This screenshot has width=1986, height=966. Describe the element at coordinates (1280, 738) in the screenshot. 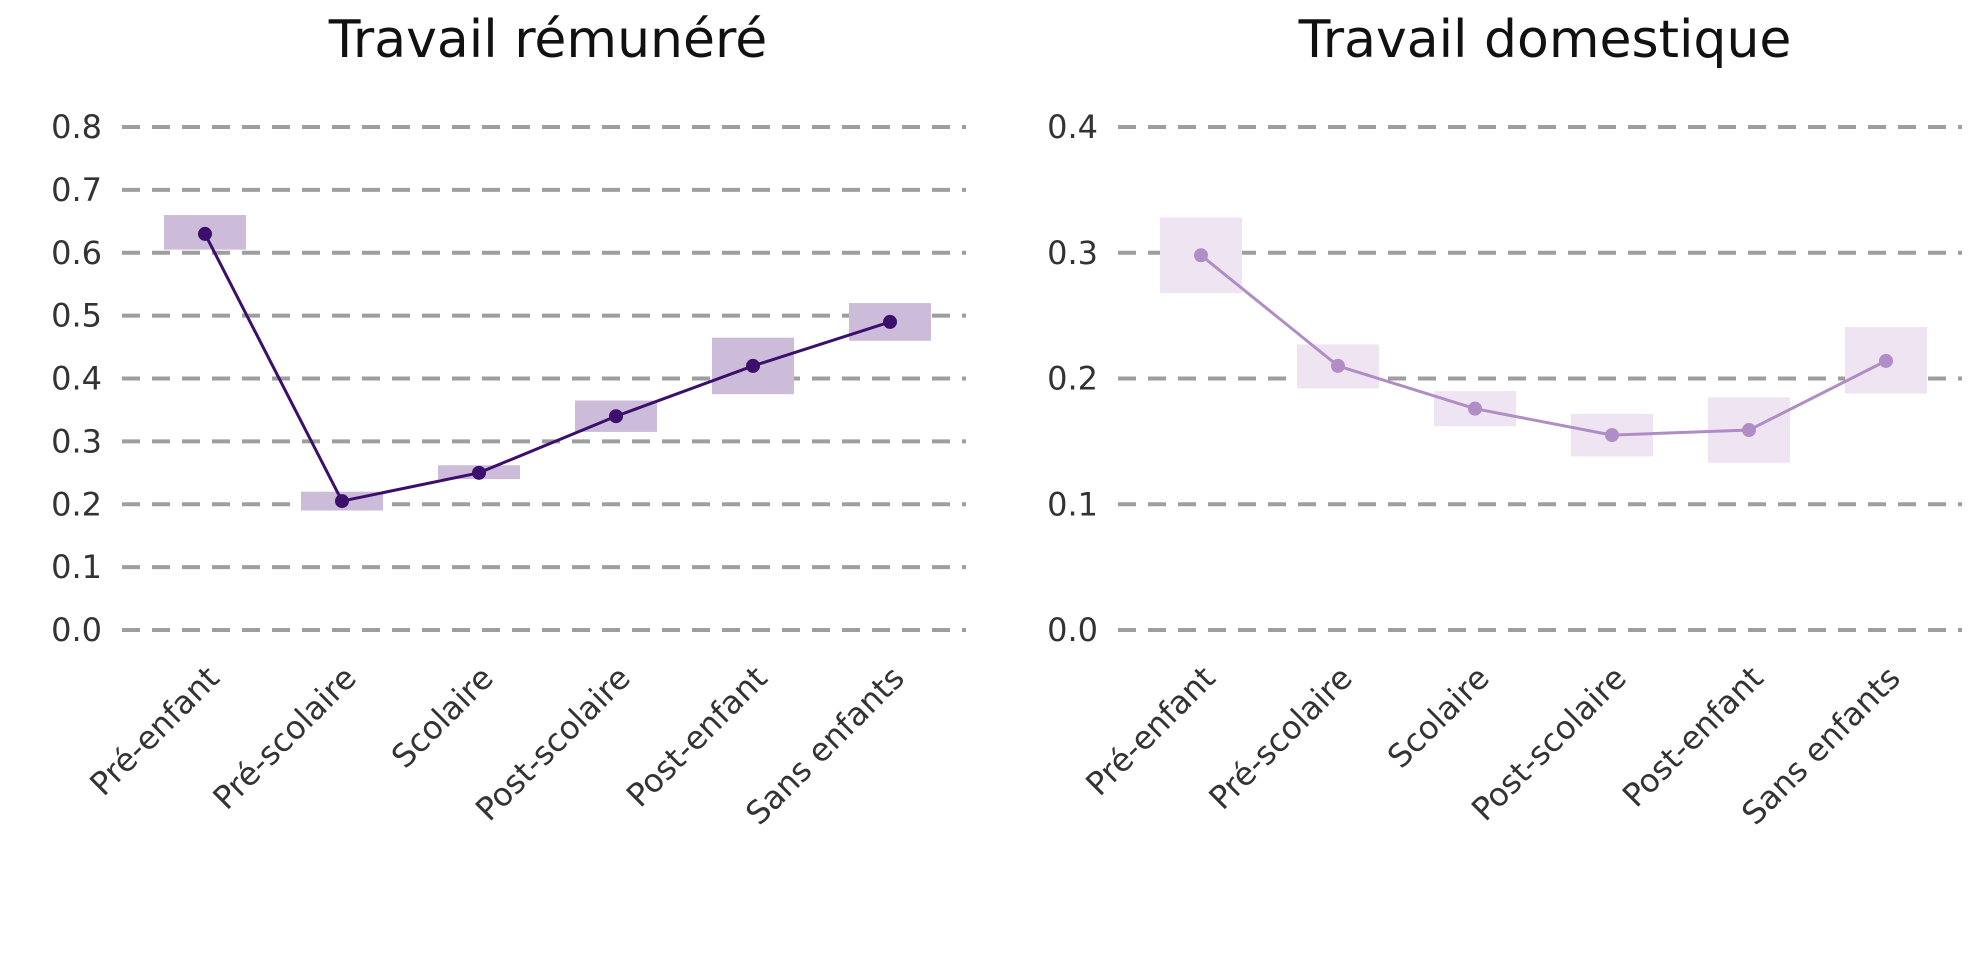

I see `domestic-work-x-tick-label: Pré-scolaire` at that location.